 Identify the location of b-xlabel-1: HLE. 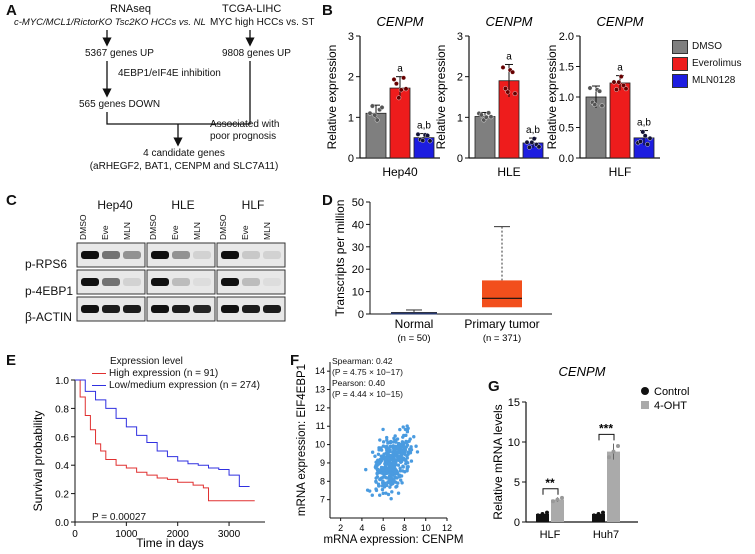
(508, 172).